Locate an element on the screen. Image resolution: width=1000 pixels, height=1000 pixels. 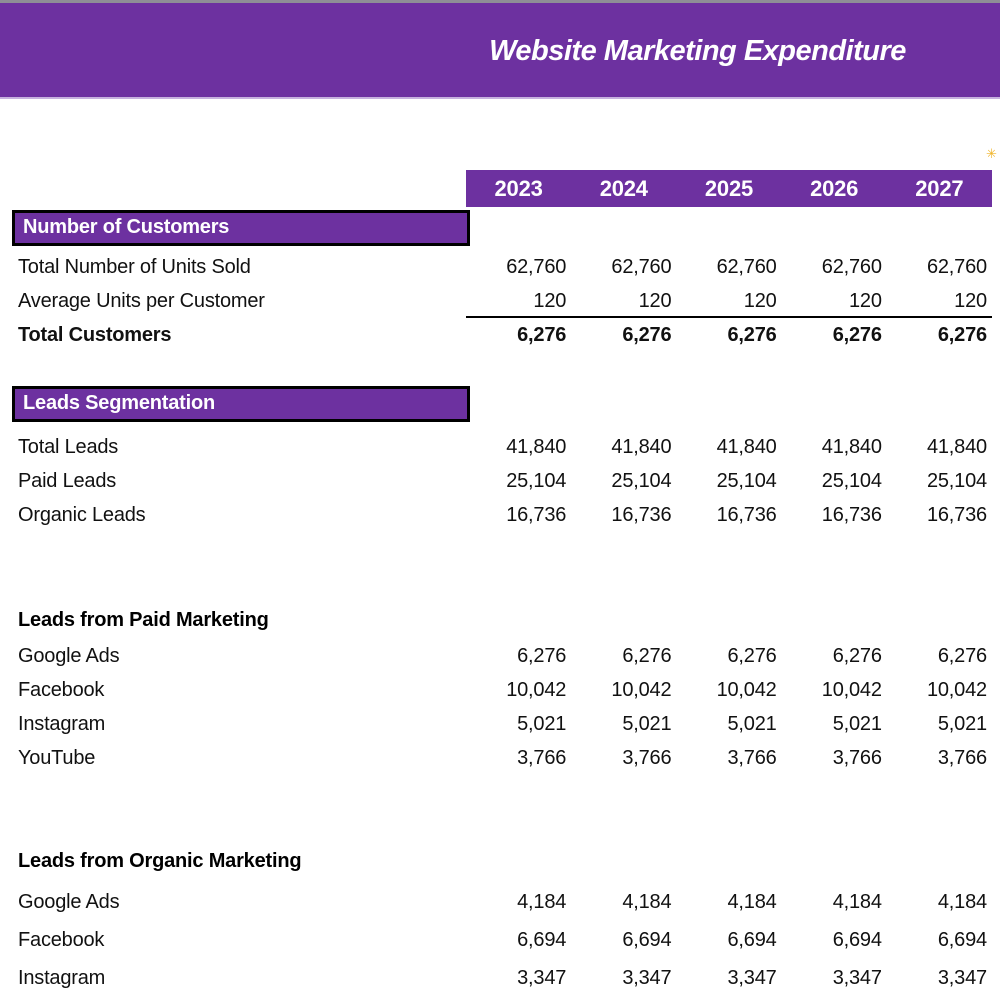
row-label: Average Units per Customer is located at coordinates (141, 301).